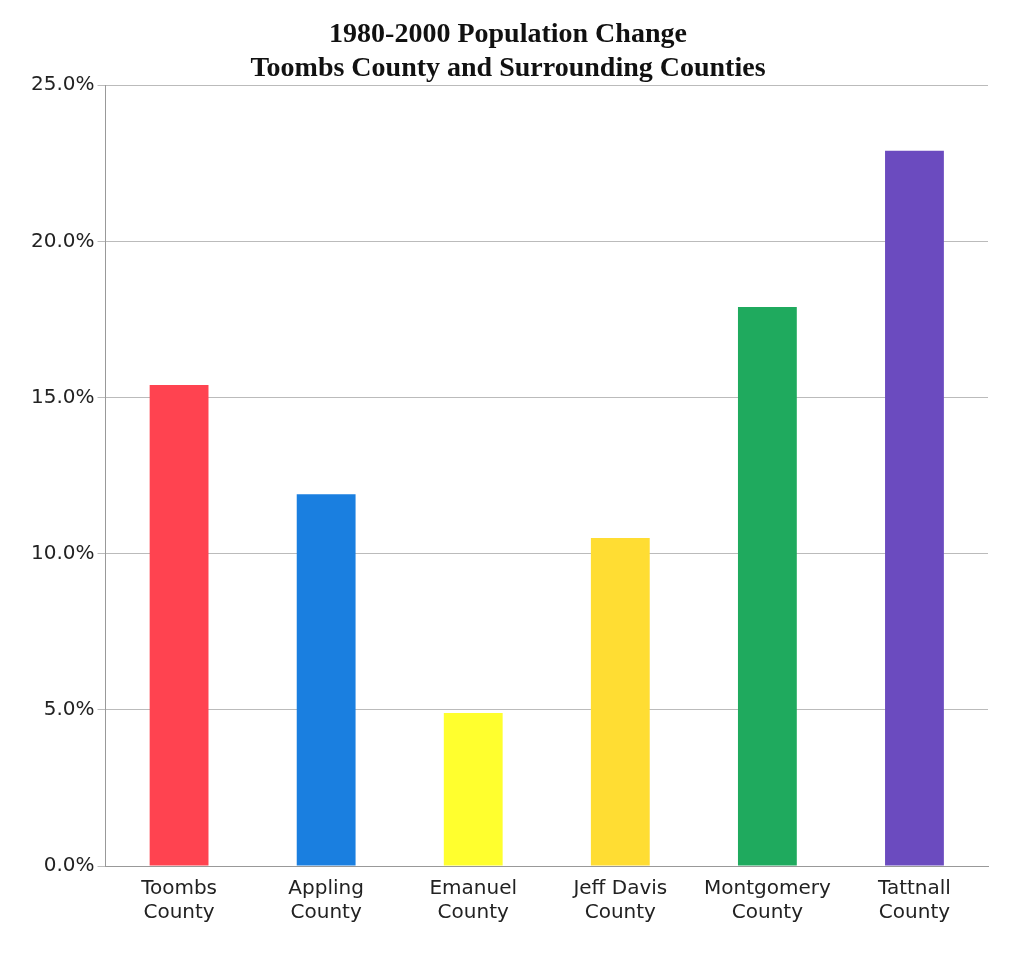 The image size is (1020, 963). Describe the element at coordinates (62, 395) in the screenshot. I see `y-tick-label: 15.0%` at that location.